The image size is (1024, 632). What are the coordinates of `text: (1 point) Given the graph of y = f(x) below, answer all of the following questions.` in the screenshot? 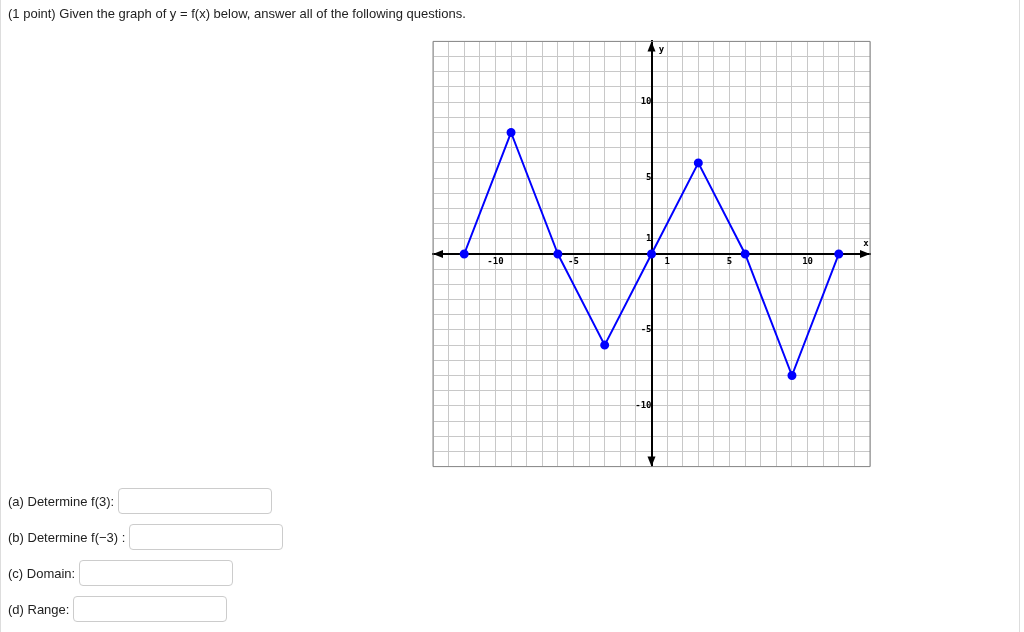 It's located at (237, 13).